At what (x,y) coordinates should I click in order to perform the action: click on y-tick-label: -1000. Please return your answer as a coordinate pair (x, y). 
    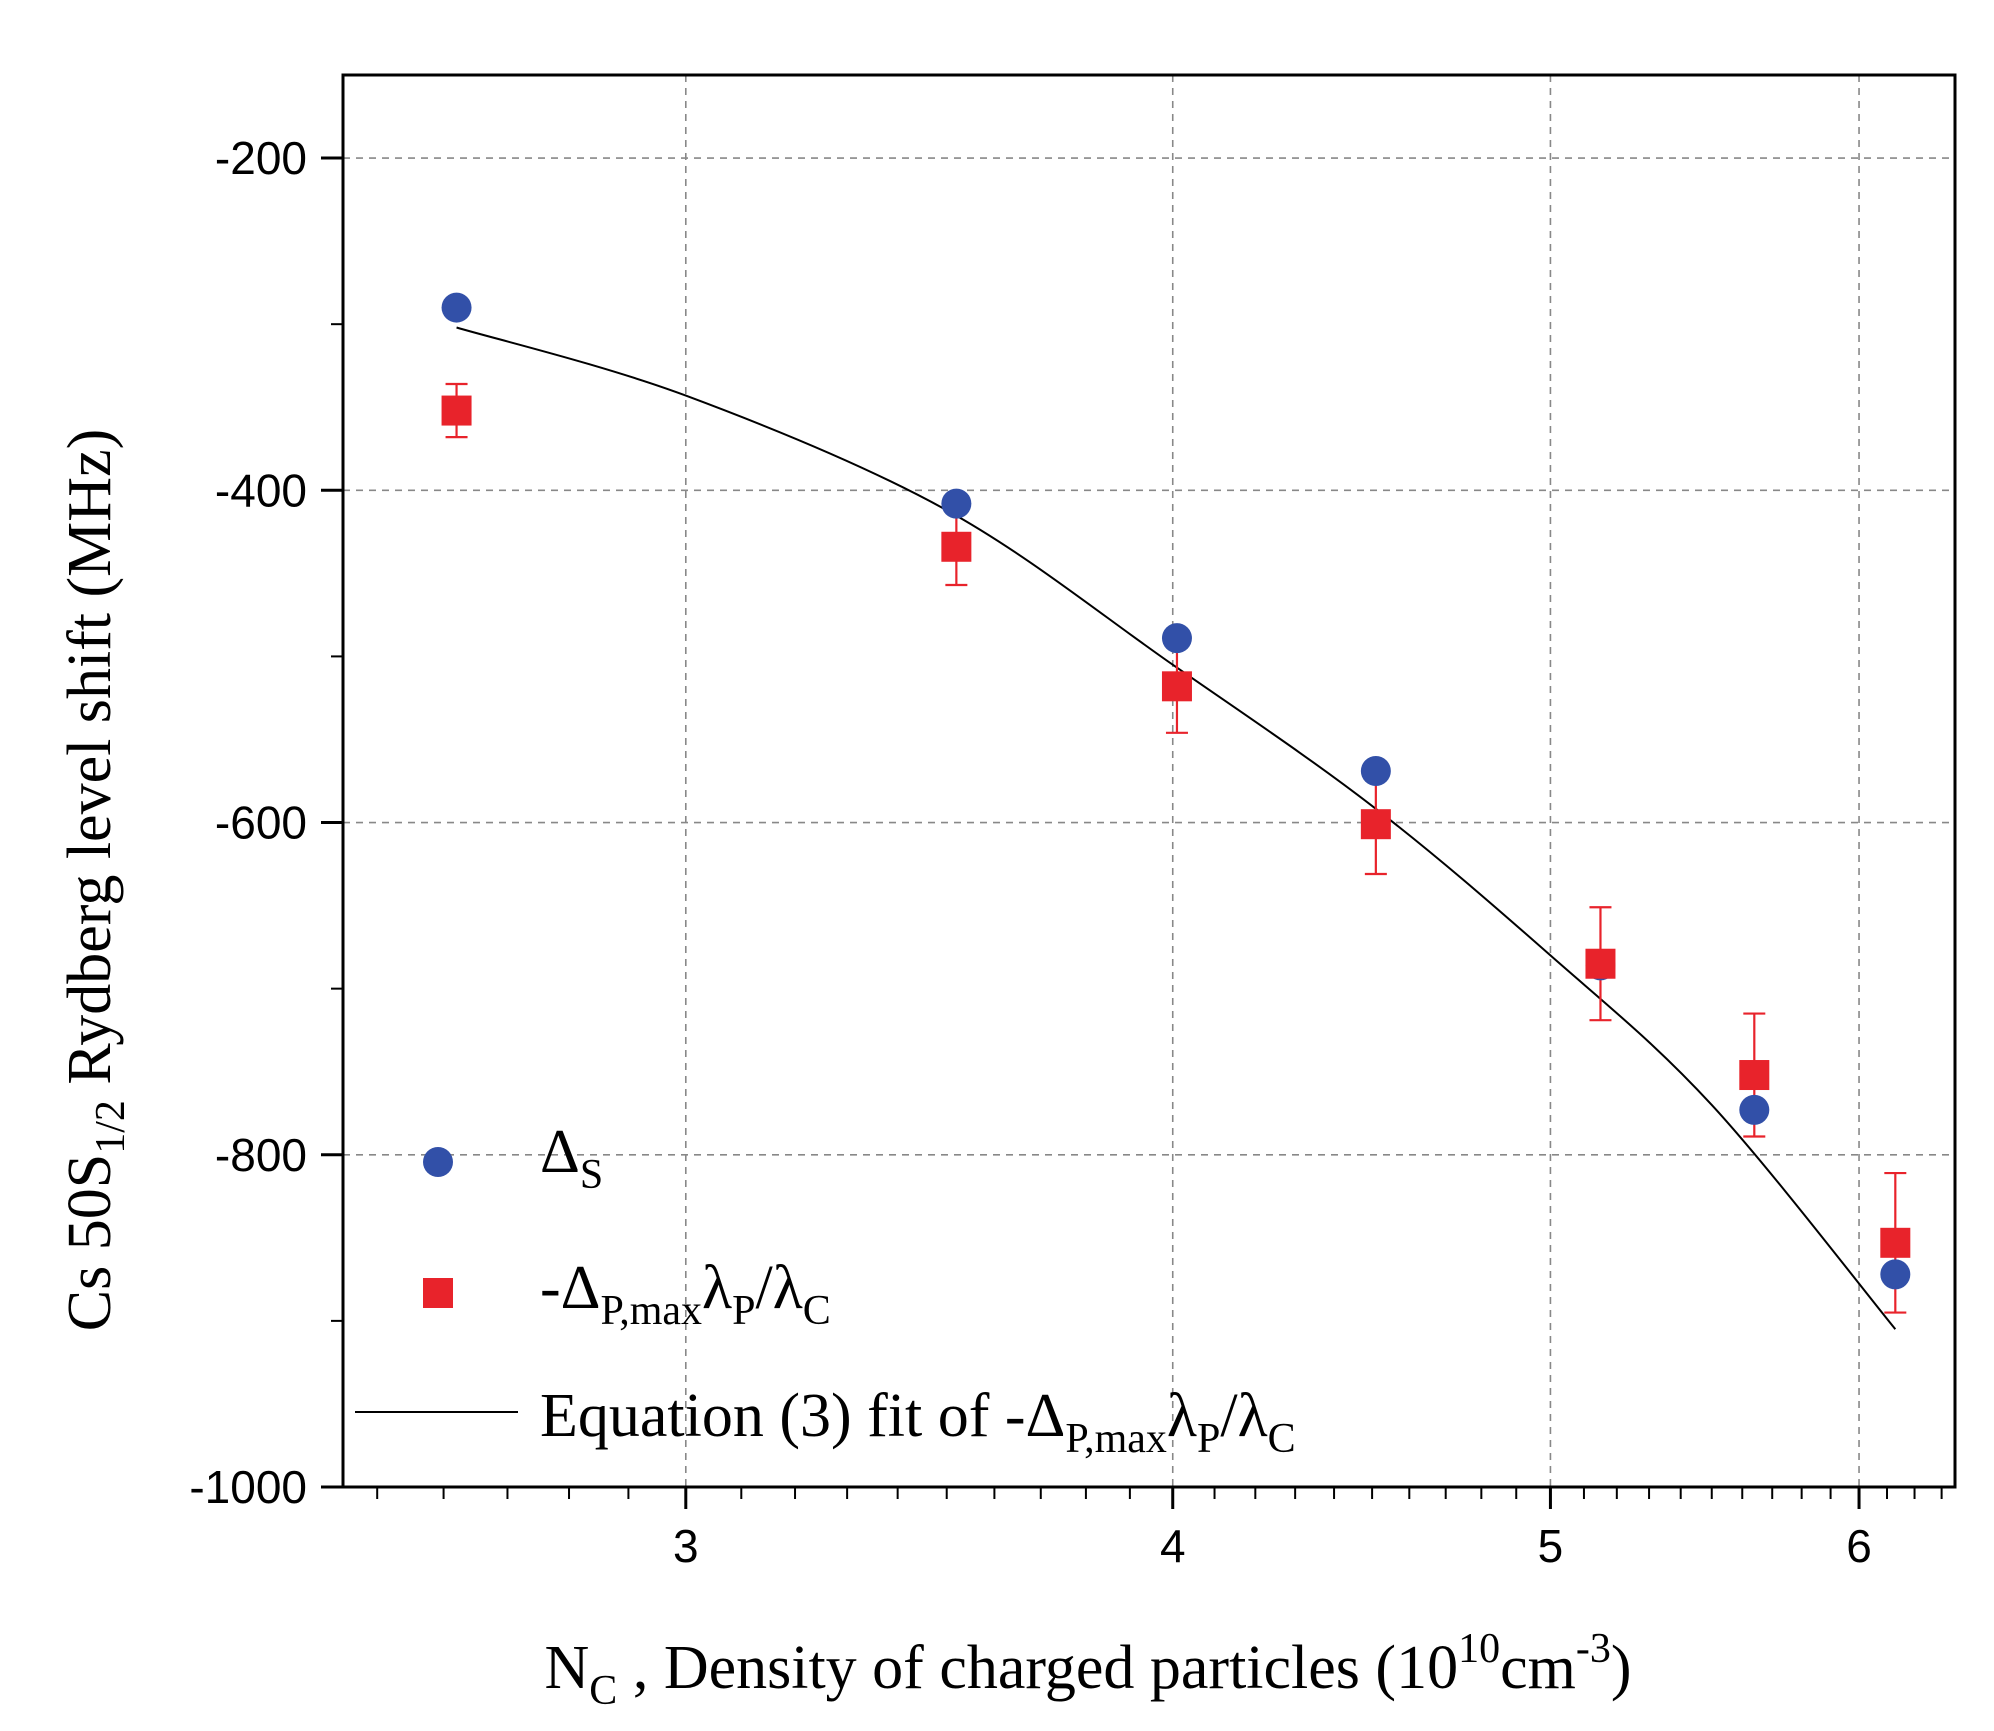
    Looking at the image, I should click on (248, 1487).